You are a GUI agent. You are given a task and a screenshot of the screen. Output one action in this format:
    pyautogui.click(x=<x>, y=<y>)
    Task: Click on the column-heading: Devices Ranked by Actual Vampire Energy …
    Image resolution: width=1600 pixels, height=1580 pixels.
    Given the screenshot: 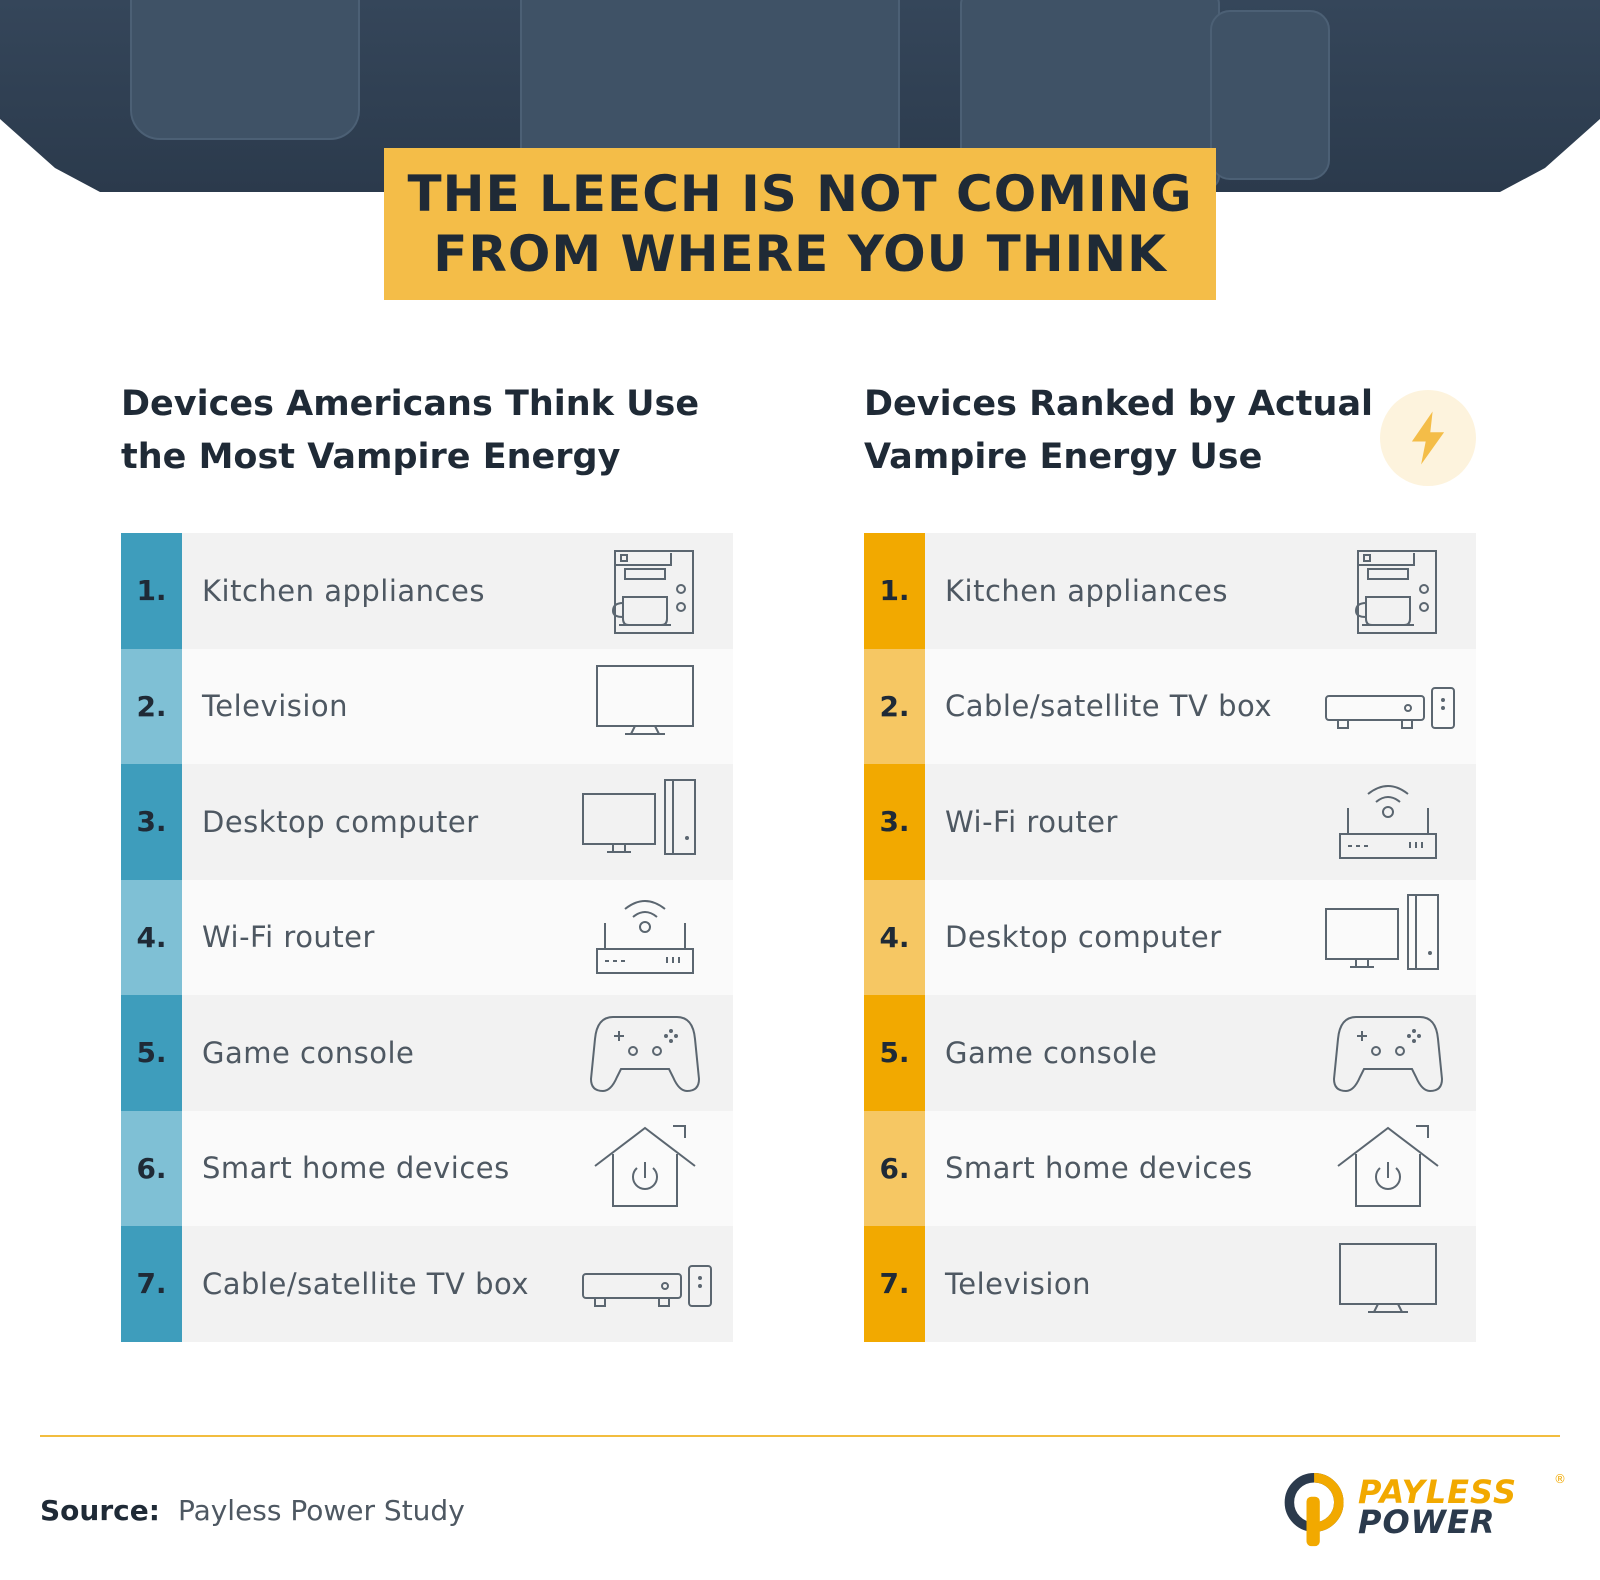 What is the action you would take?
    pyautogui.click(x=1170, y=453)
    